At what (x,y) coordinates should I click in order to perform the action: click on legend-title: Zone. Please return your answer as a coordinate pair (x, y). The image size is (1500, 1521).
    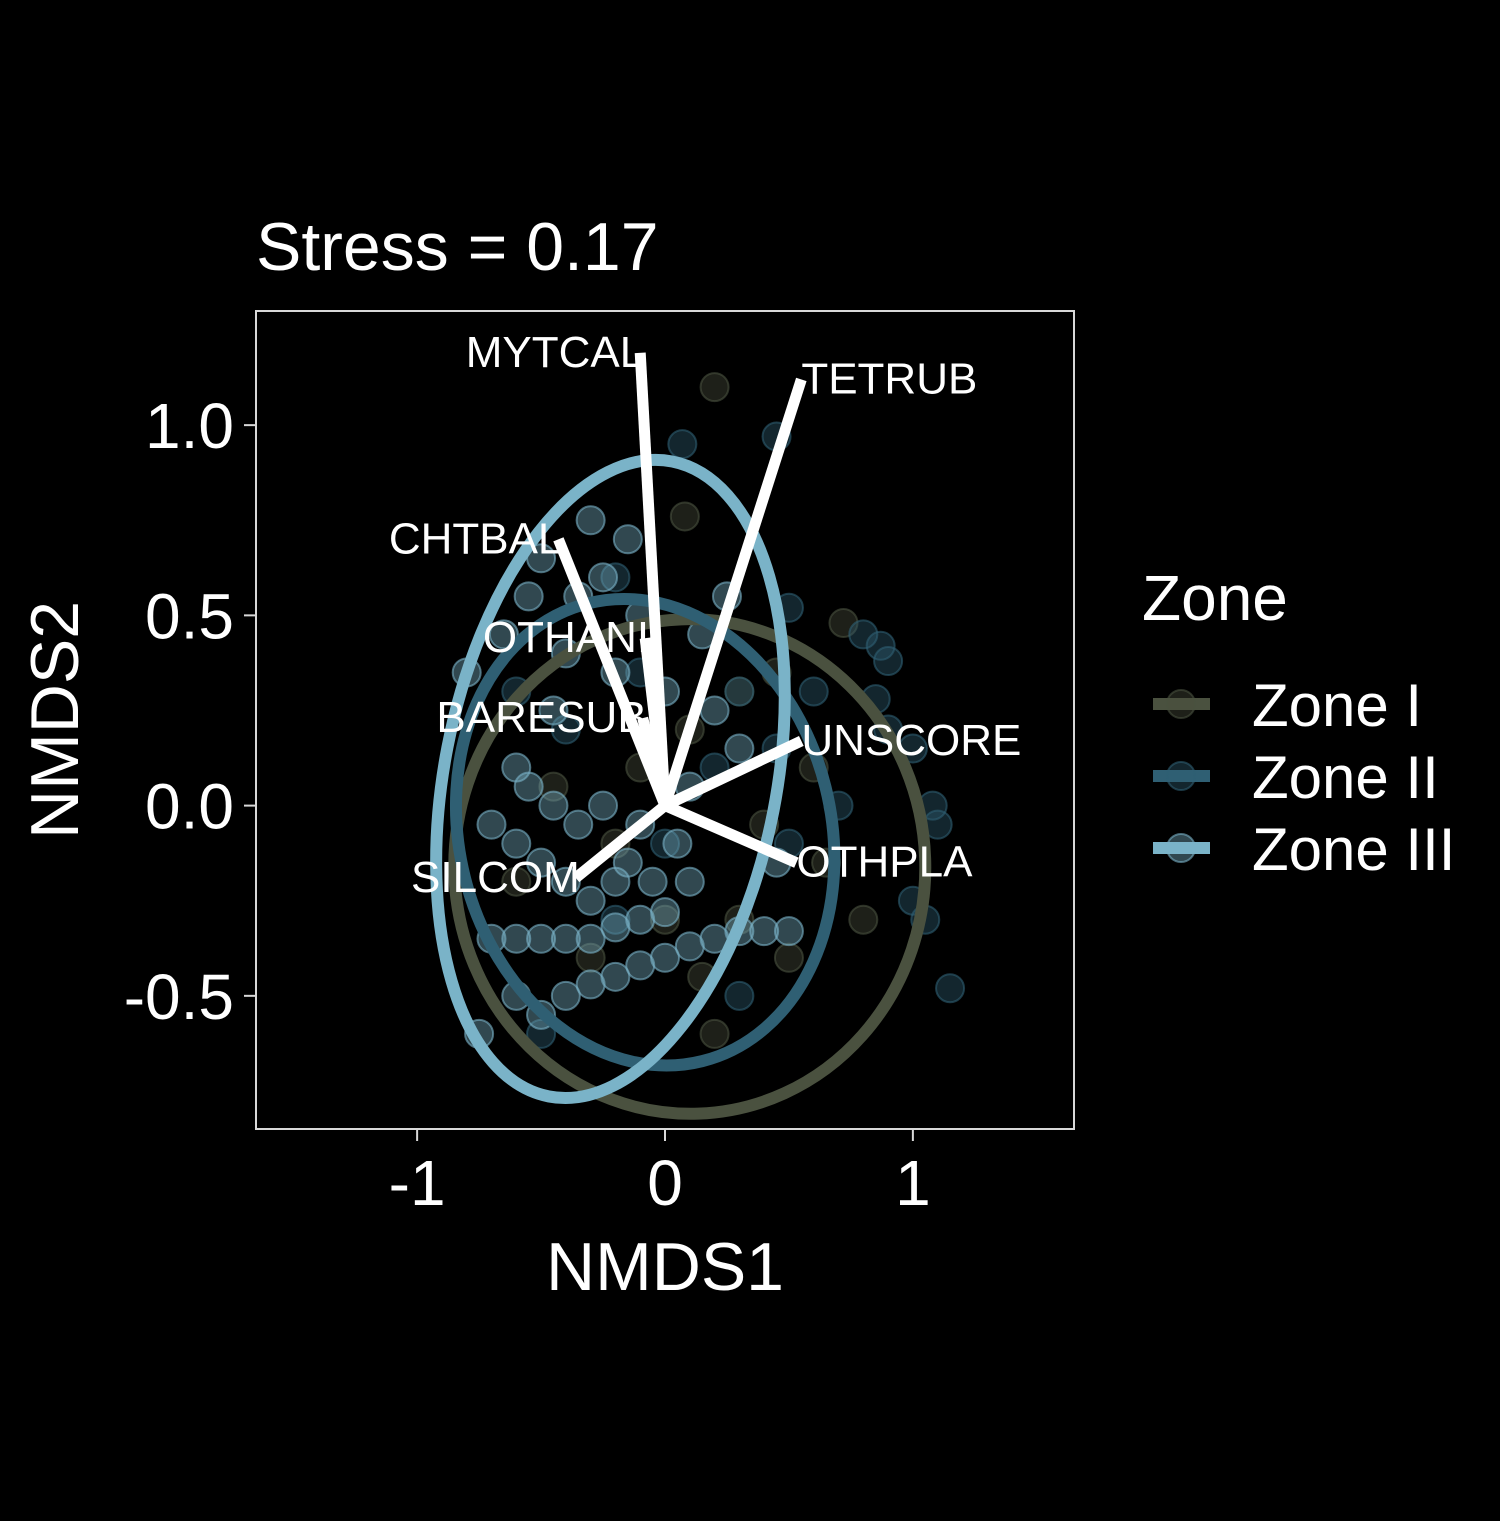
    Looking at the image, I should click on (1215, 598).